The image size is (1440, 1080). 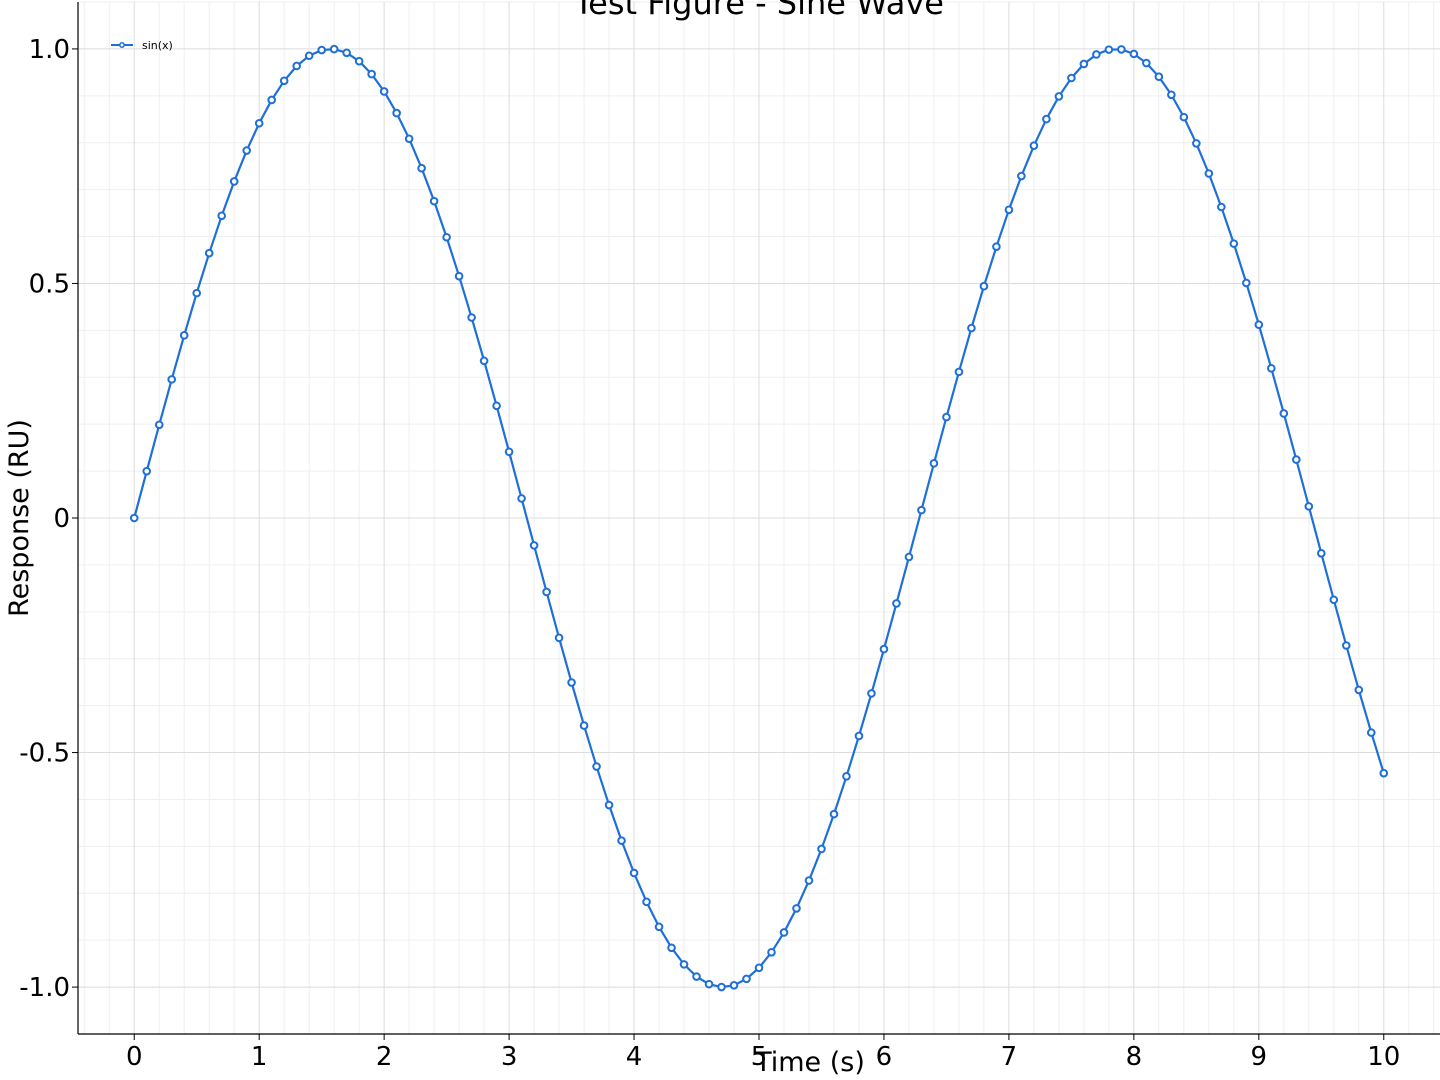 I want to click on x-axis-title: Time (s), so click(x=809, y=1062).